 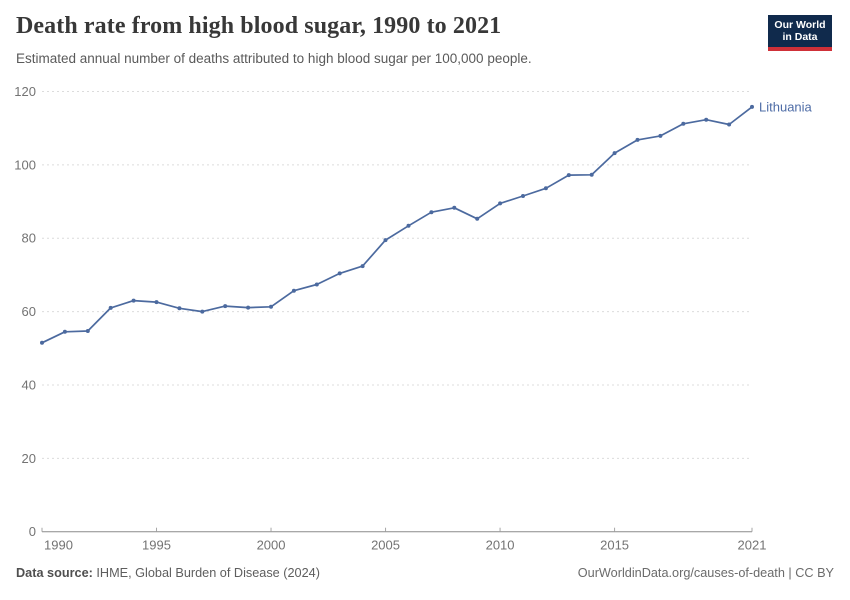 What do you see at coordinates (29, 384) in the screenshot?
I see `y-tick-label: 40` at bounding box center [29, 384].